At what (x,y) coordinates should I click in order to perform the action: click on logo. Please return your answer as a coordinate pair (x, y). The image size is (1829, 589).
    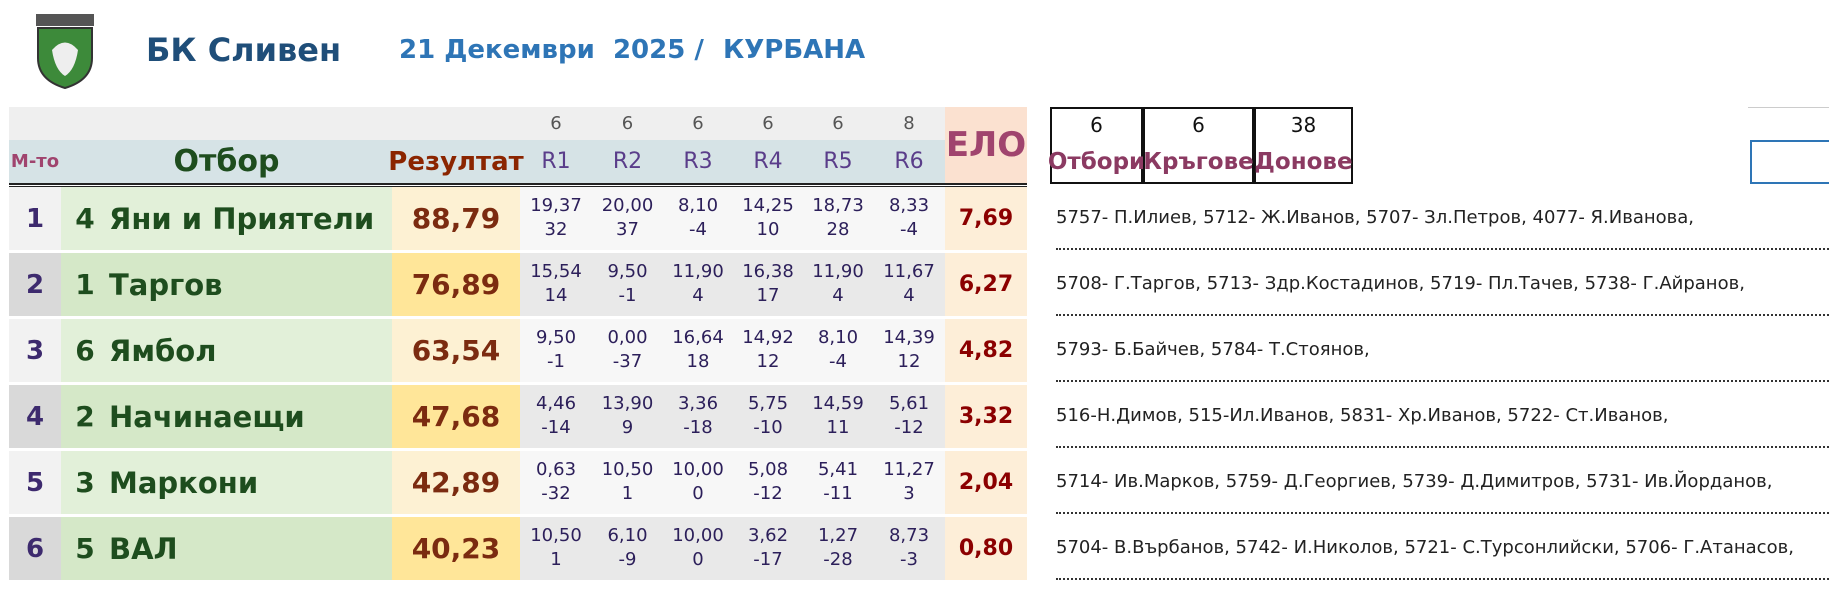
    Looking at the image, I should click on (65, 52).